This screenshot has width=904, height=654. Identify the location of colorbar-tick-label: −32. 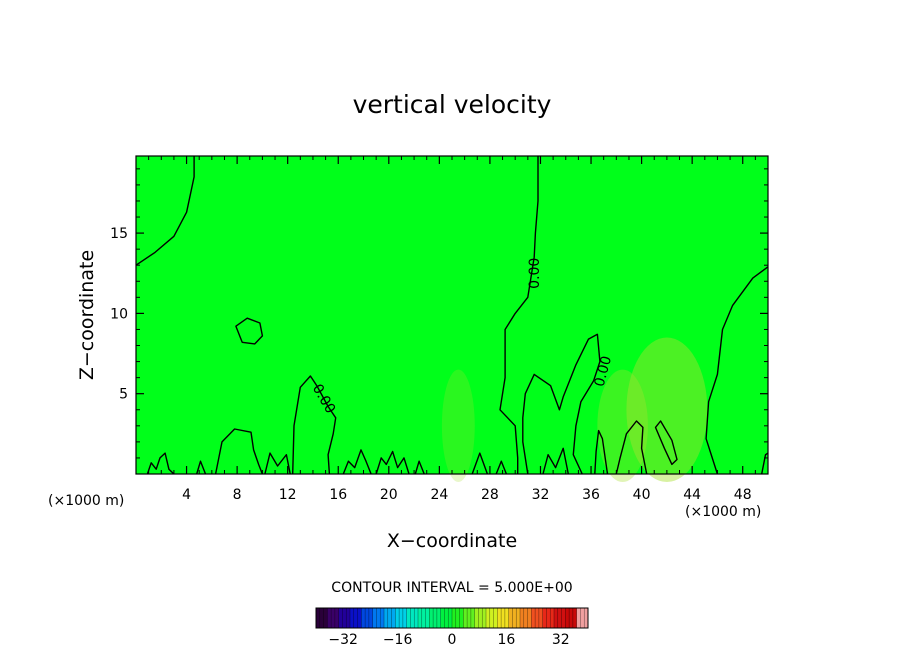
(343, 640).